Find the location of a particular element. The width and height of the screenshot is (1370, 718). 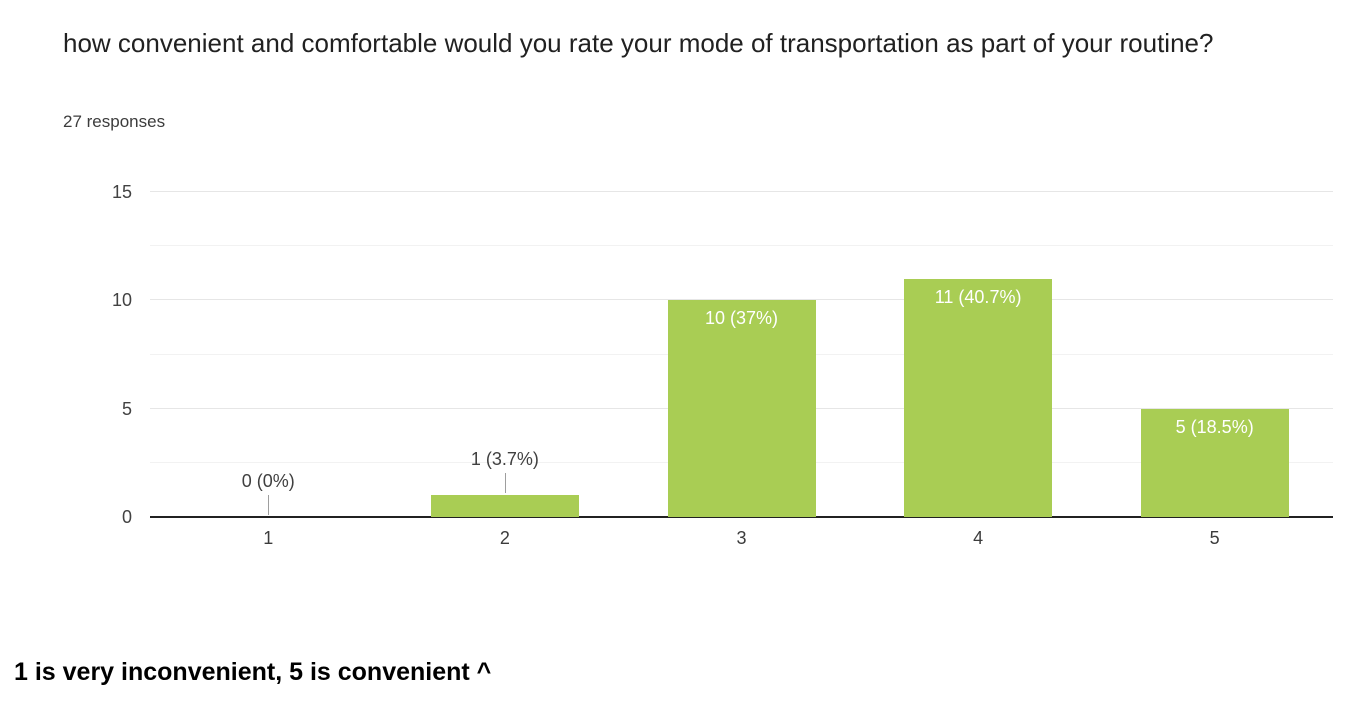

y-axis-label: 0 is located at coordinates (126, 517).